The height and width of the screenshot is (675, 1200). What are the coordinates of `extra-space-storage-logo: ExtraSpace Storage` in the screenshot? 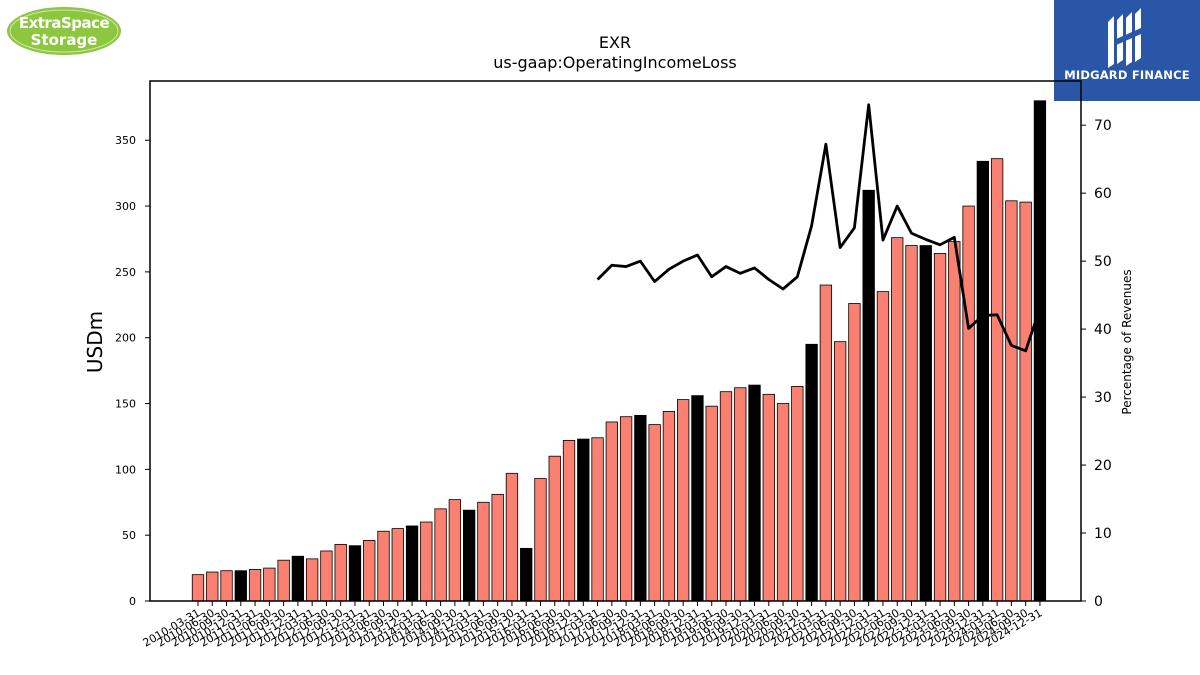 It's located at (64, 31).